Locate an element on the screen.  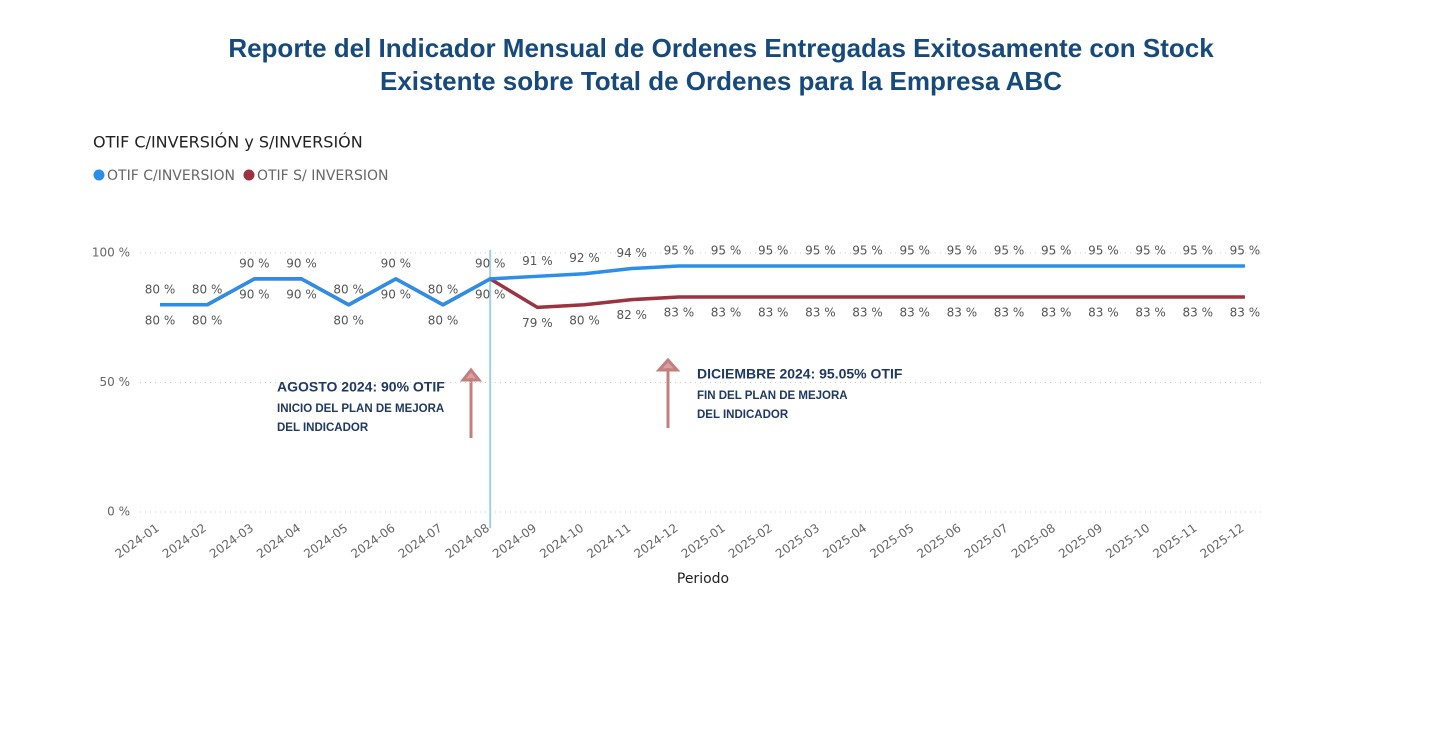
legend-label: OTIF S/ INVERSION is located at coordinates (323, 176).